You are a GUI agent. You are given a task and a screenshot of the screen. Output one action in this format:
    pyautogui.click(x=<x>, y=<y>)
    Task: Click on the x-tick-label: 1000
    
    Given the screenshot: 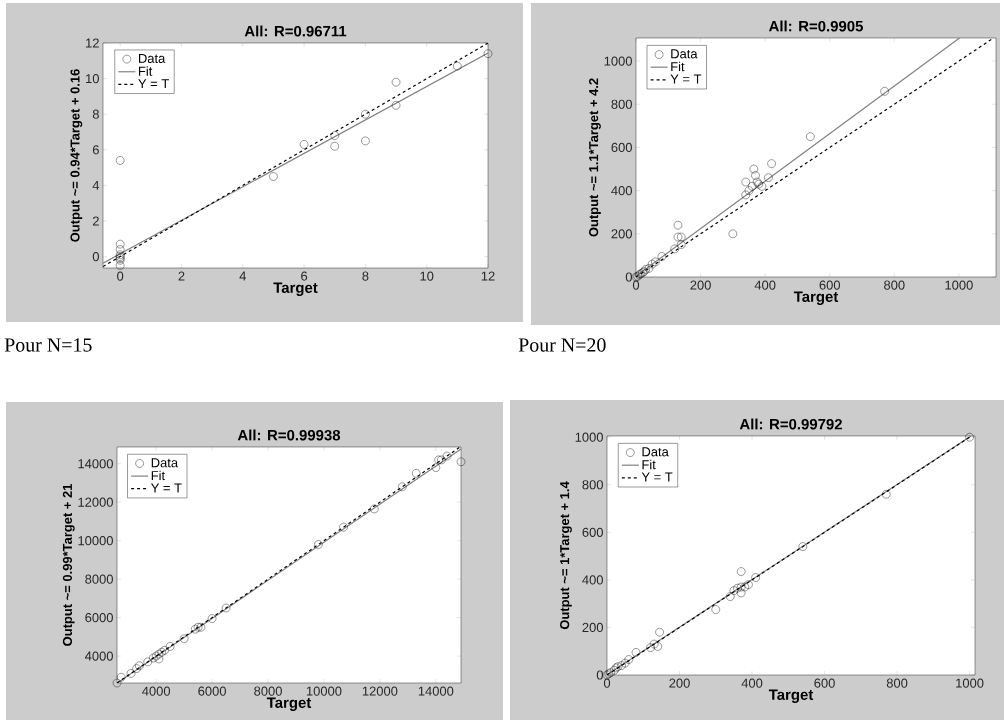 What is the action you would take?
    pyautogui.click(x=970, y=683)
    